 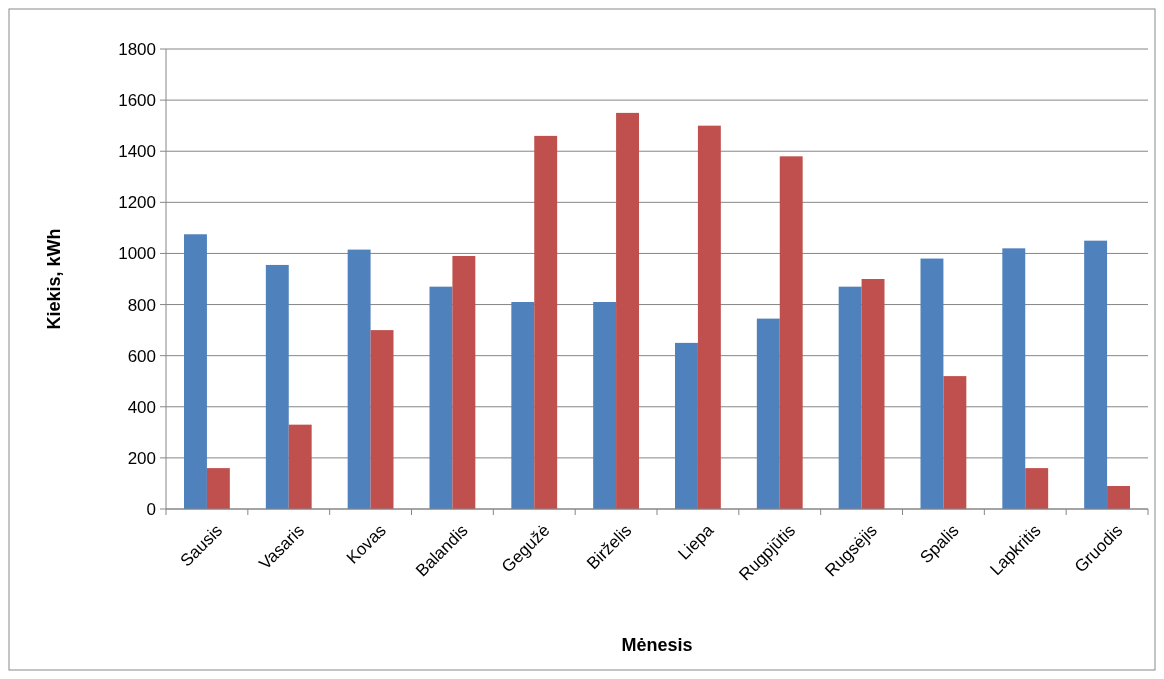 I want to click on y-tick-label: 200, so click(x=141, y=458).